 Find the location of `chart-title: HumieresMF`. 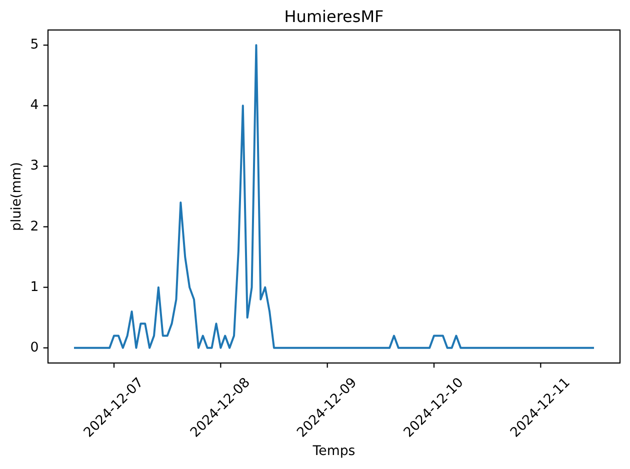

chart-title: HumieresMF is located at coordinates (334, 16).